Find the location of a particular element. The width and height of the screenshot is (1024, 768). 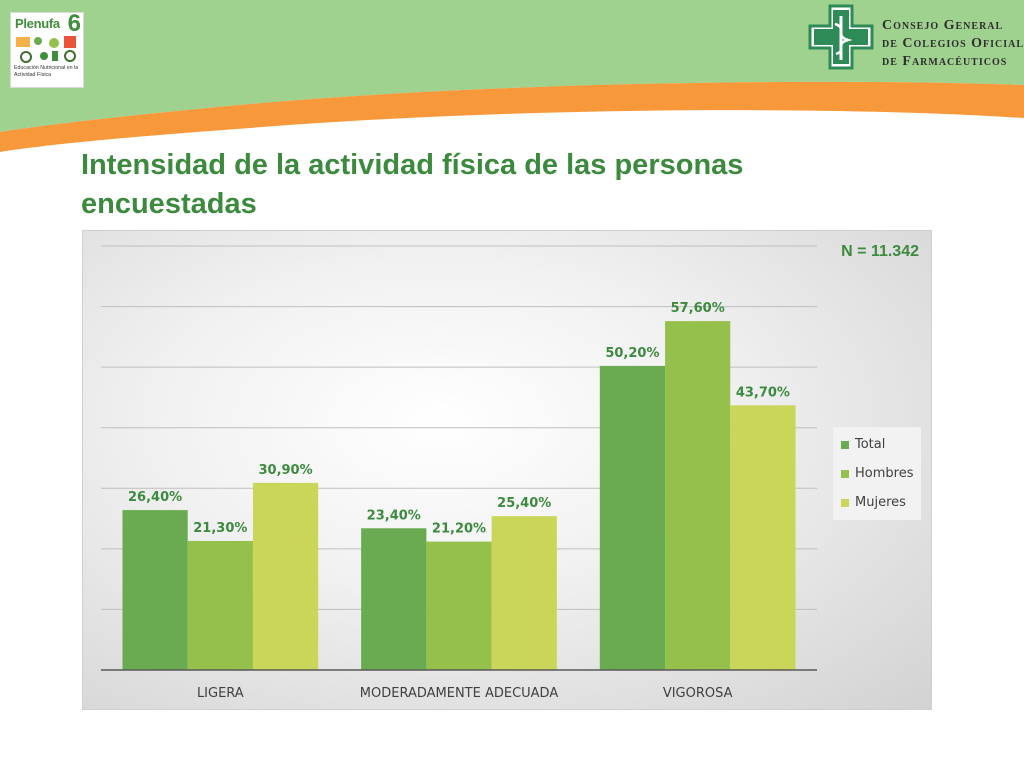

cgcof-logo-line1: Consejo General is located at coordinates (943, 25).